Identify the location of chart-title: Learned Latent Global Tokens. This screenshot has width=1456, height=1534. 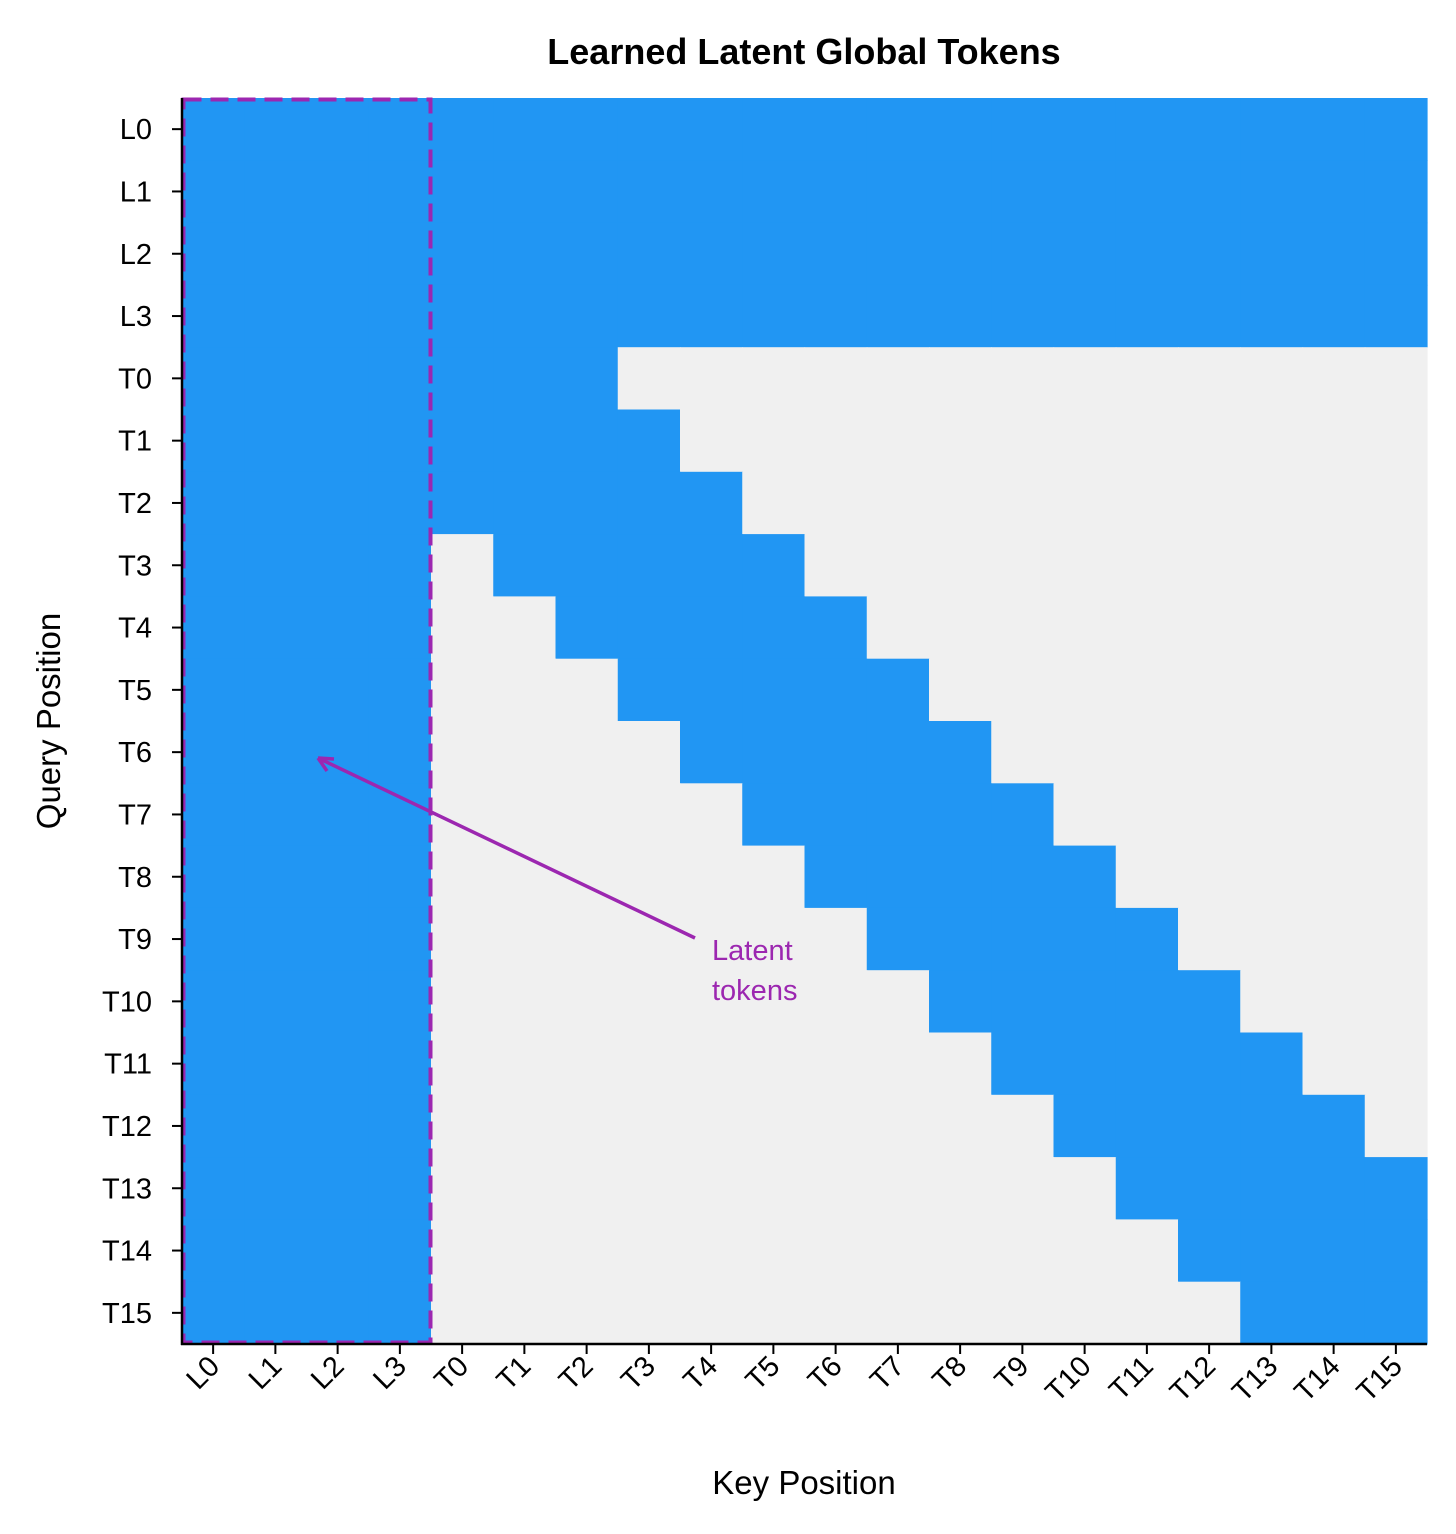
(803, 51).